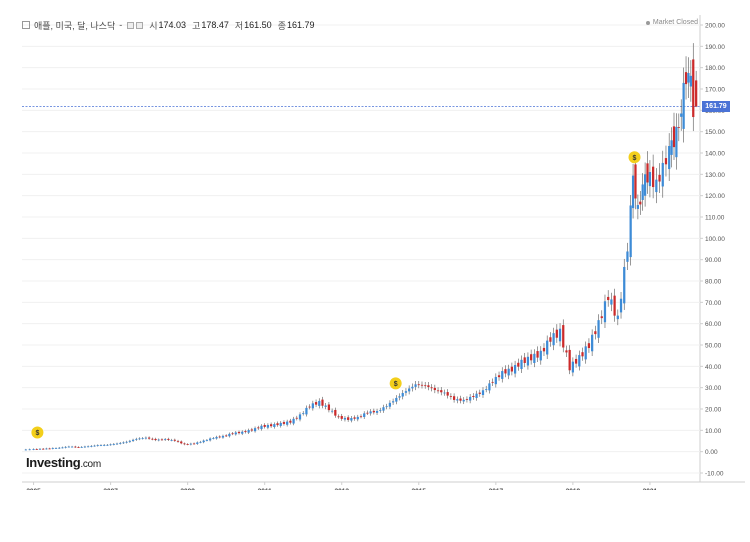 The width and height of the screenshot is (750, 542). I want to click on x-tick-label: 2019, so click(573, 489).